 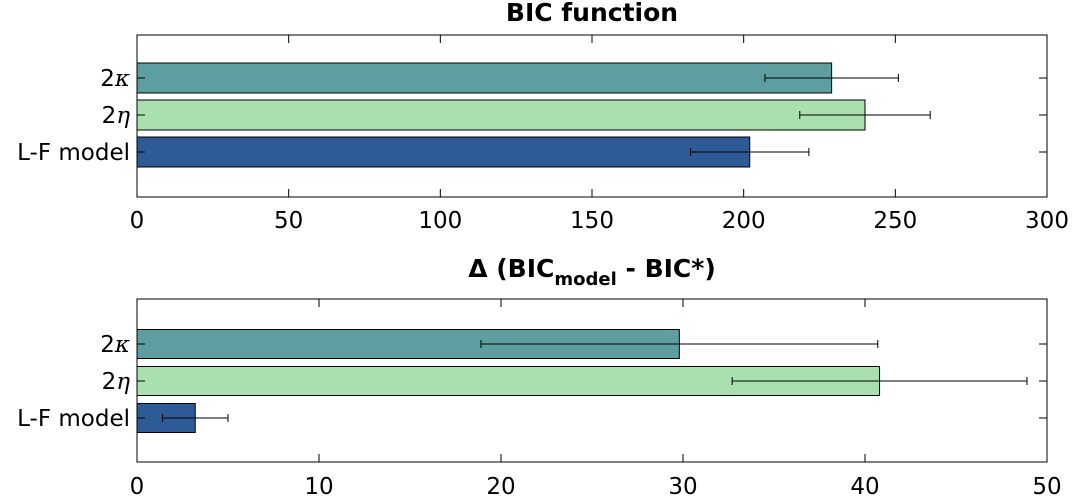 I want to click on x-tick-label: 200, so click(x=744, y=221).